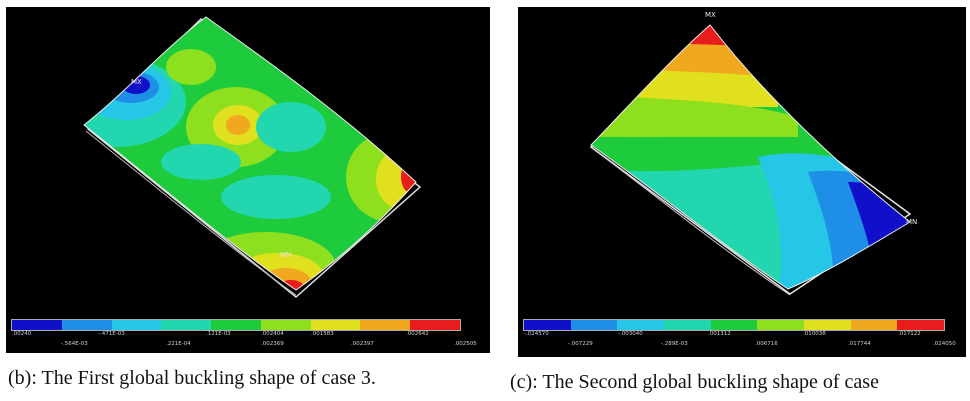  What do you see at coordinates (322, 334) in the screenshot?
I see `tick-label: .001583` at bounding box center [322, 334].